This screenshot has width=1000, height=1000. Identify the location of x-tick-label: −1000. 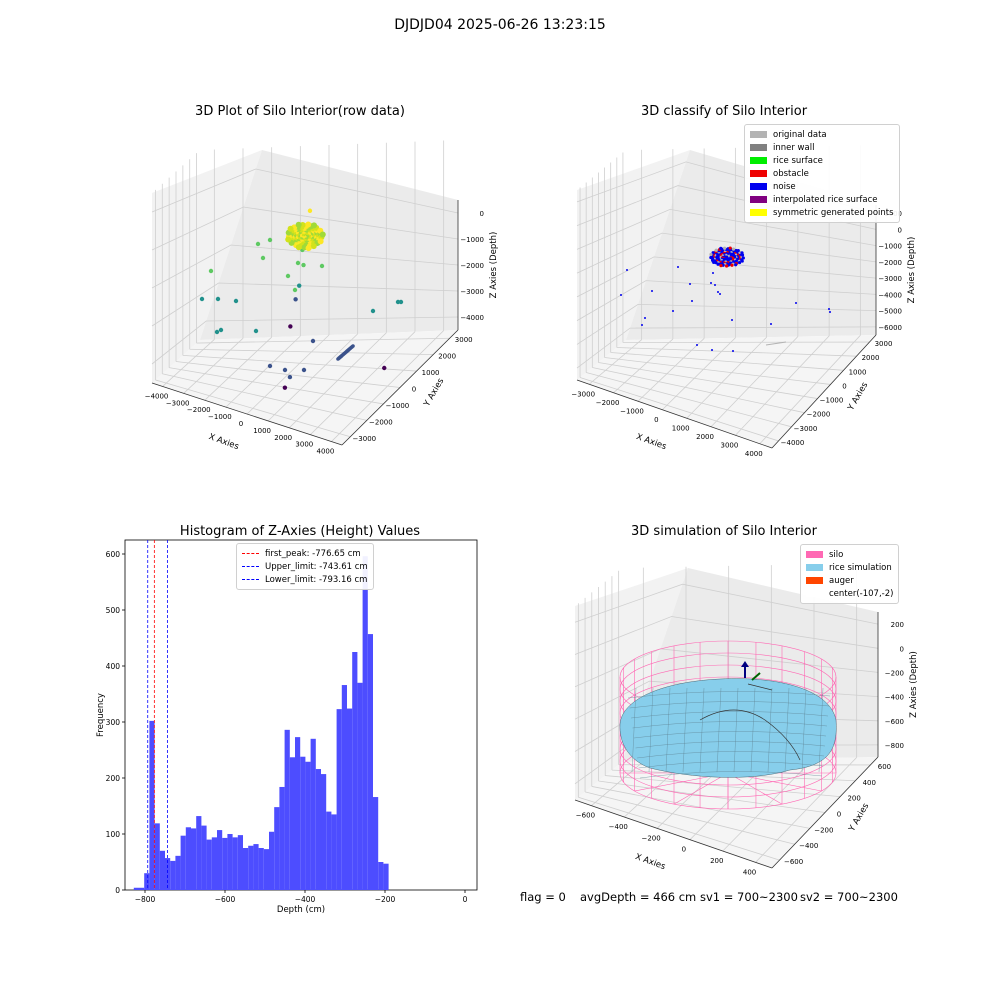
(220, 417).